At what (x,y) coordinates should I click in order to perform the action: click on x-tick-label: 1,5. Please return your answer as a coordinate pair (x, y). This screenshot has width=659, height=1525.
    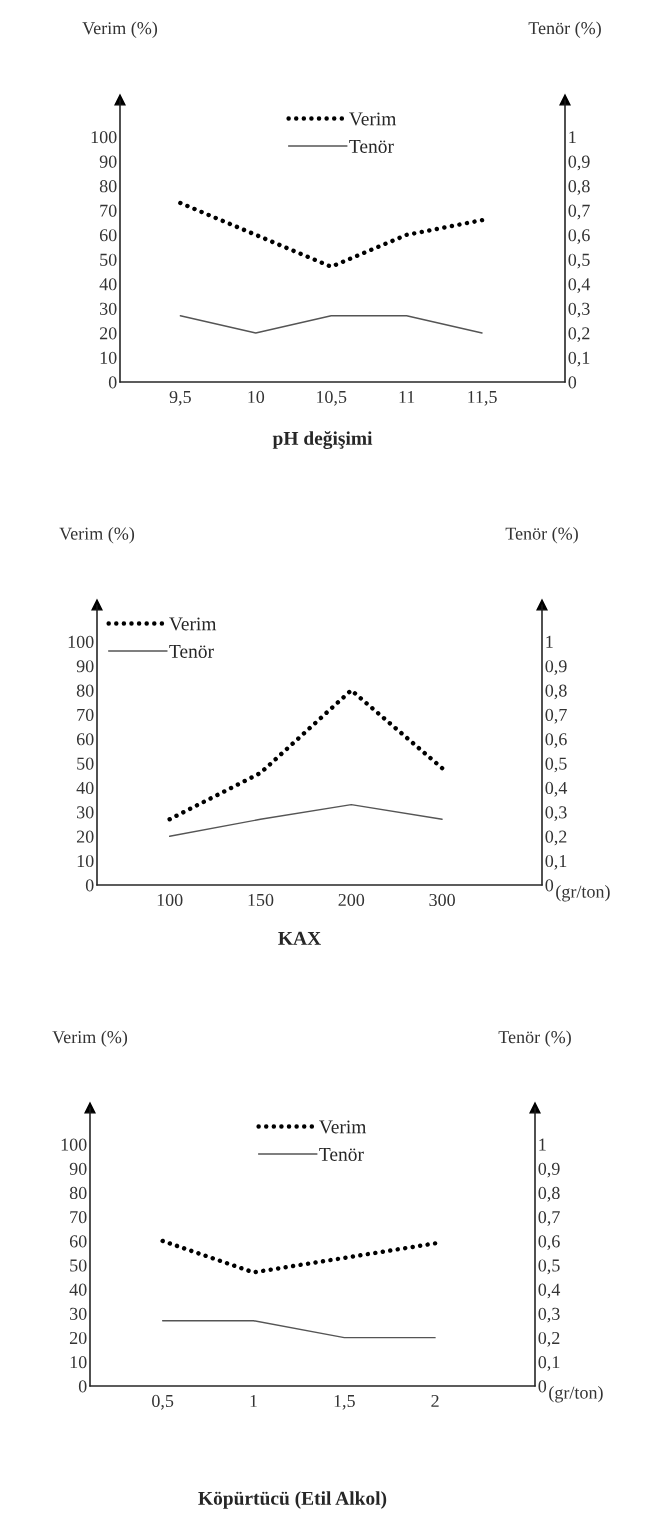
    Looking at the image, I should click on (344, 1402).